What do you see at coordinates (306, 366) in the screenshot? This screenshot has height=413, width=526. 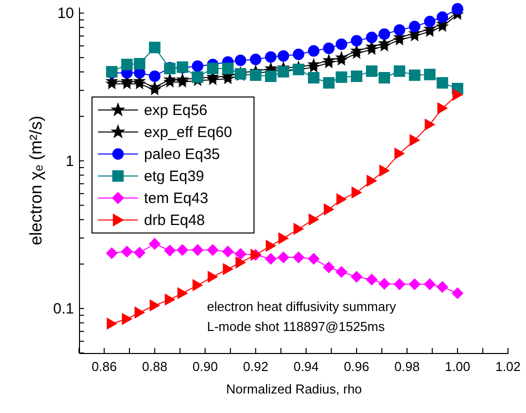 I see `x-tick-label: 0.94` at bounding box center [306, 366].